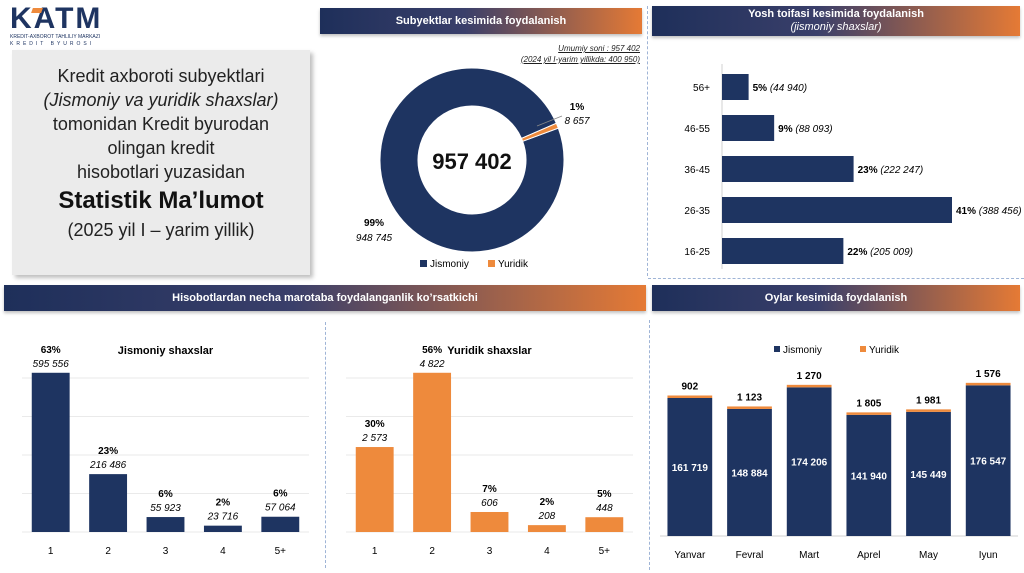 Image resolution: width=1024 pixels, height=573 pixels. Describe the element at coordinates (547, 502) in the screenshot. I see `yurchart-pct-3: 2%` at that location.